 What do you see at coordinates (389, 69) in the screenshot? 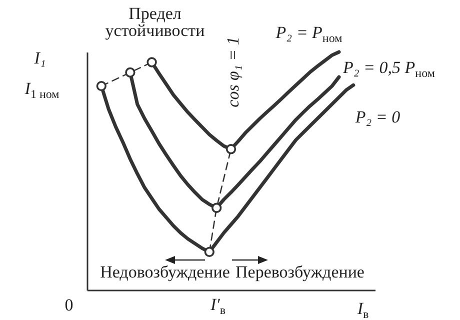
I see `series-label: P₂ = 0,5 P$_{ном}$` at bounding box center [389, 69].